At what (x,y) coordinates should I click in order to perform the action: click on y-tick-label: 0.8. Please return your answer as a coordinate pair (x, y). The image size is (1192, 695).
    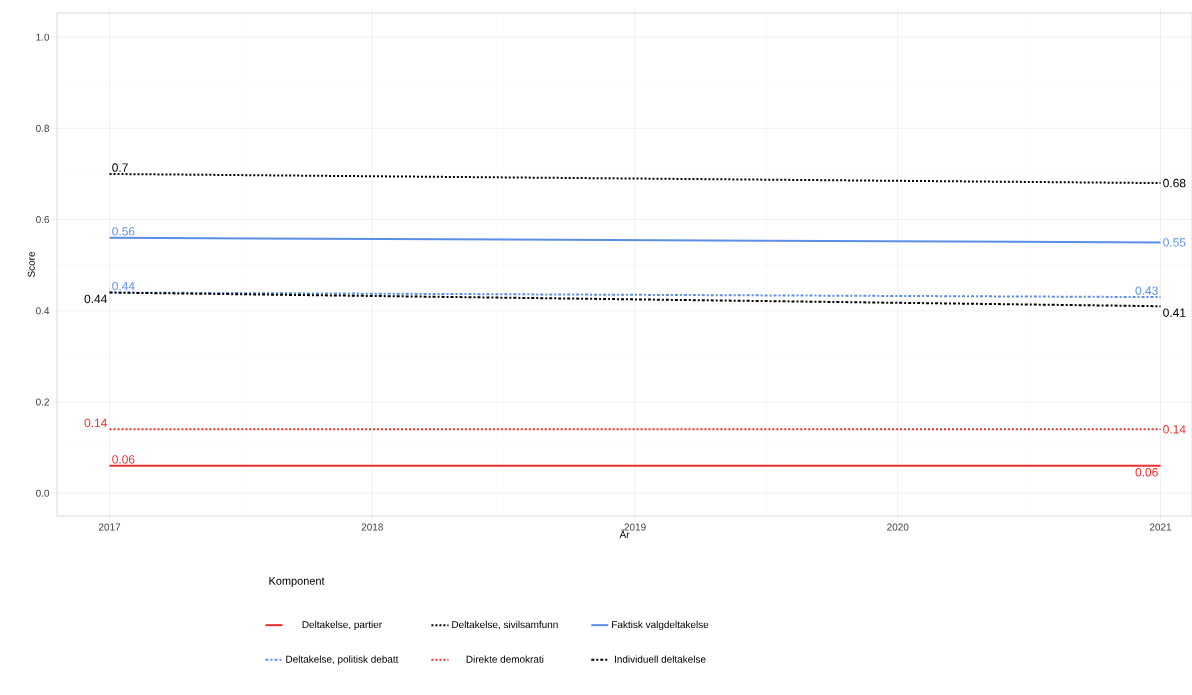
    Looking at the image, I should click on (43, 128).